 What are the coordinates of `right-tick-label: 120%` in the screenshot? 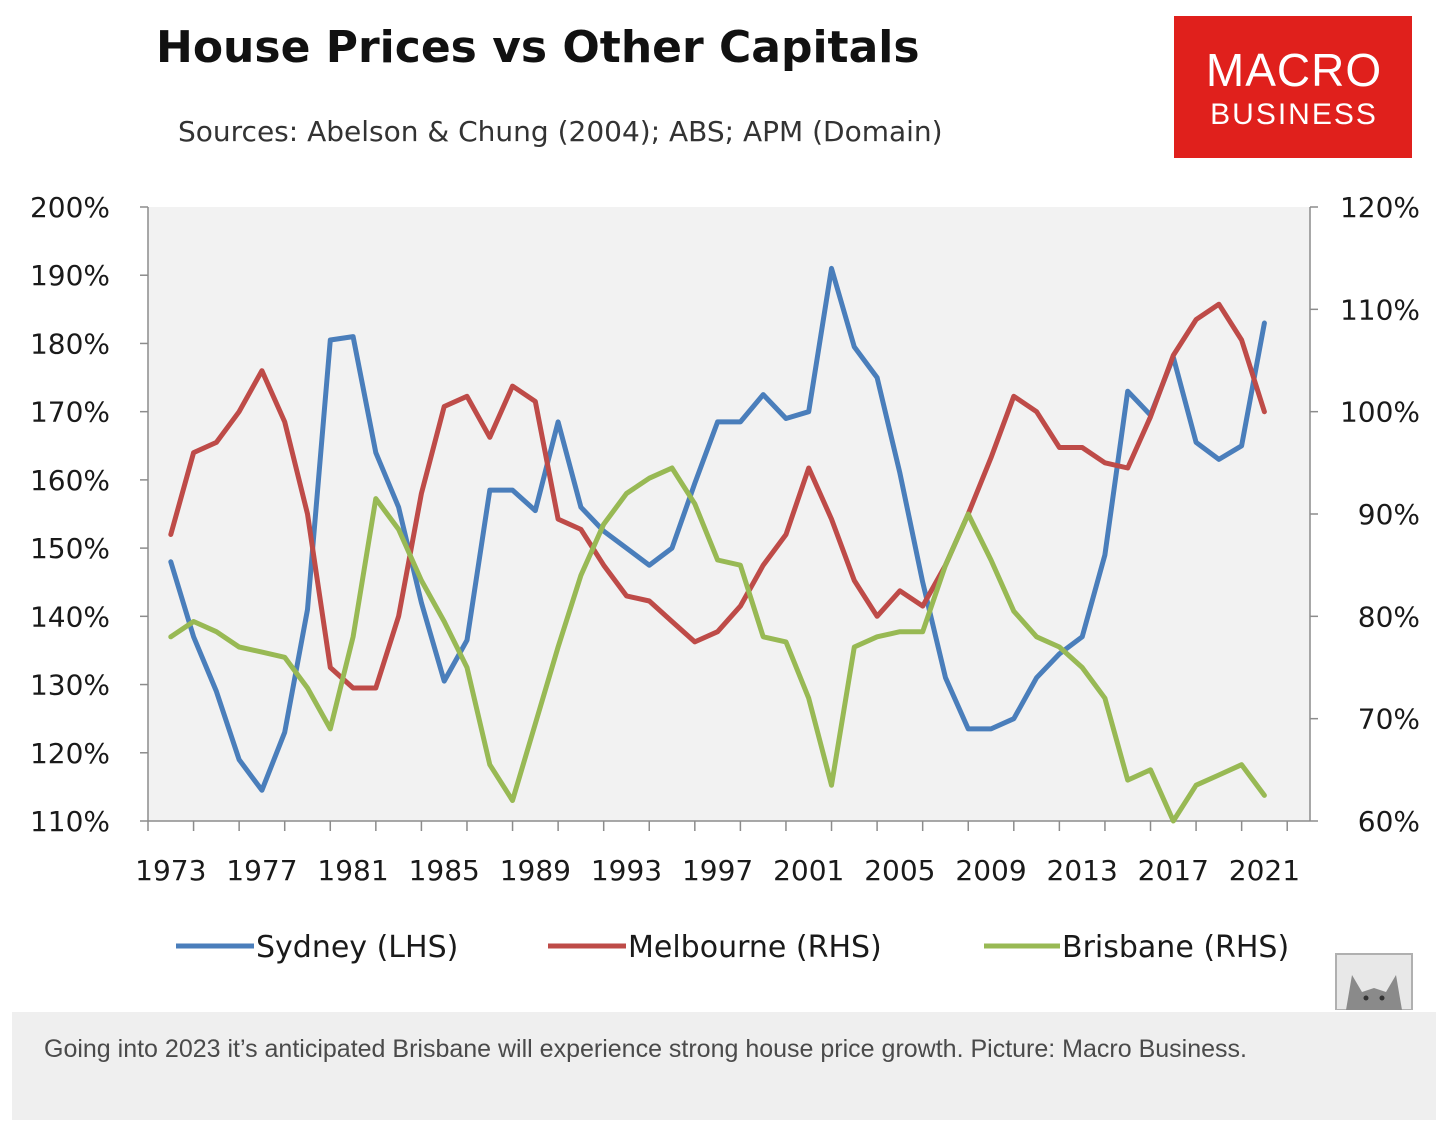 It's located at (1380, 207).